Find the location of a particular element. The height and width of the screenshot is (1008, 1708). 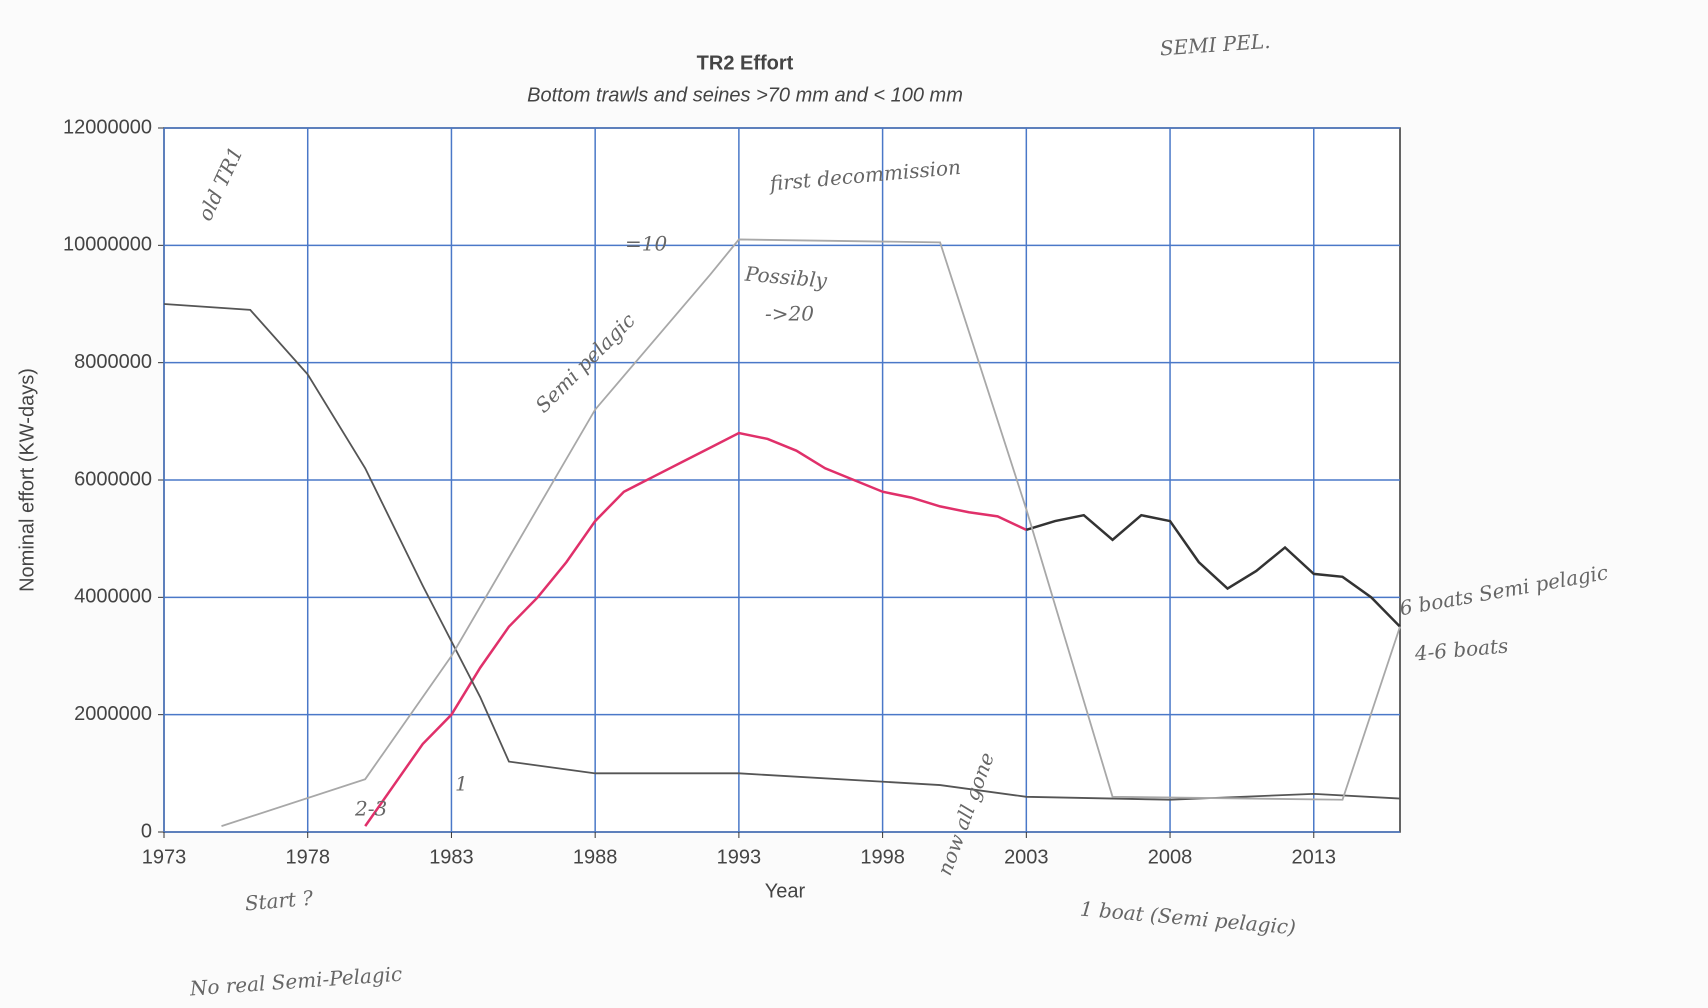

y-tick-label: 2000000 is located at coordinates (113, 714).